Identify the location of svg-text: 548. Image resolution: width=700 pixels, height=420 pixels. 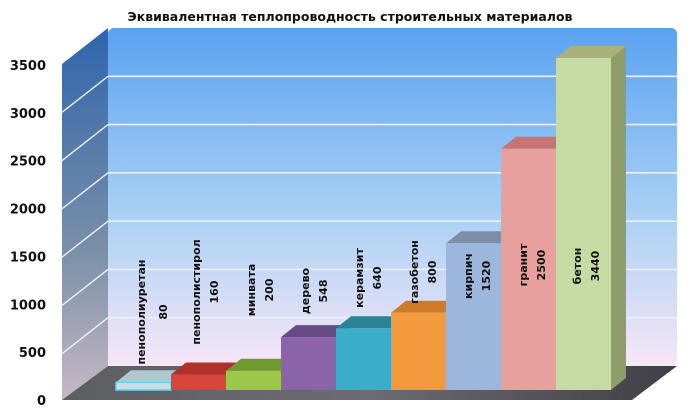
(323, 291).